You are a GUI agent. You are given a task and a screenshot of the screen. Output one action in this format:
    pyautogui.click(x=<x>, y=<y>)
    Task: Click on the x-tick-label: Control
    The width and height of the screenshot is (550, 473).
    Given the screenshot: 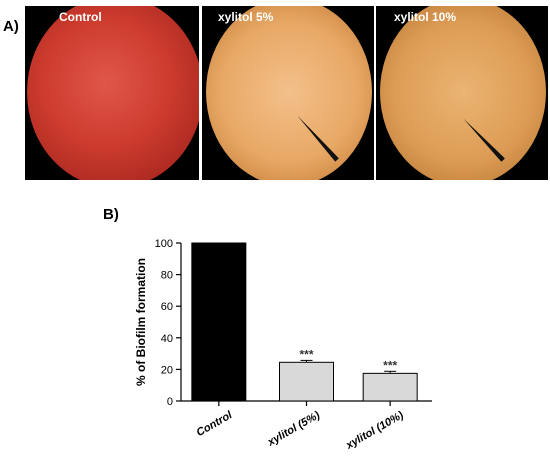 What is the action you would take?
    pyautogui.click(x=214, y=424)
    